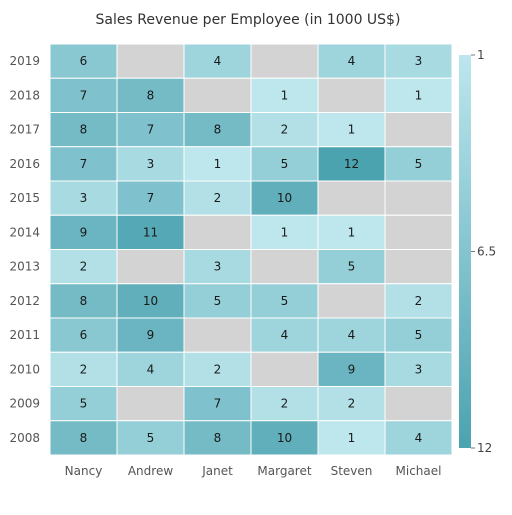 Image resolution: width=512 pixels, height=515 pixels. I want to click on y-axis-label: 2014, so click(24, 232).